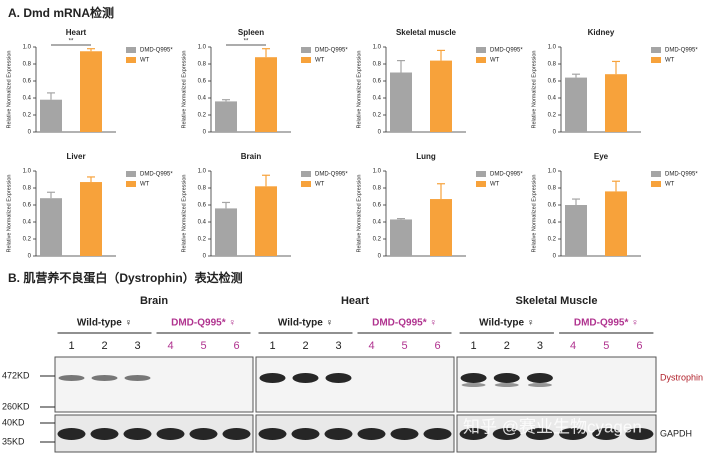 The height and width of the screenshot is (460, 710). Describe the element at coordinates (601, 156) in the screenshot. I see `chart-title: Eye` at that location.